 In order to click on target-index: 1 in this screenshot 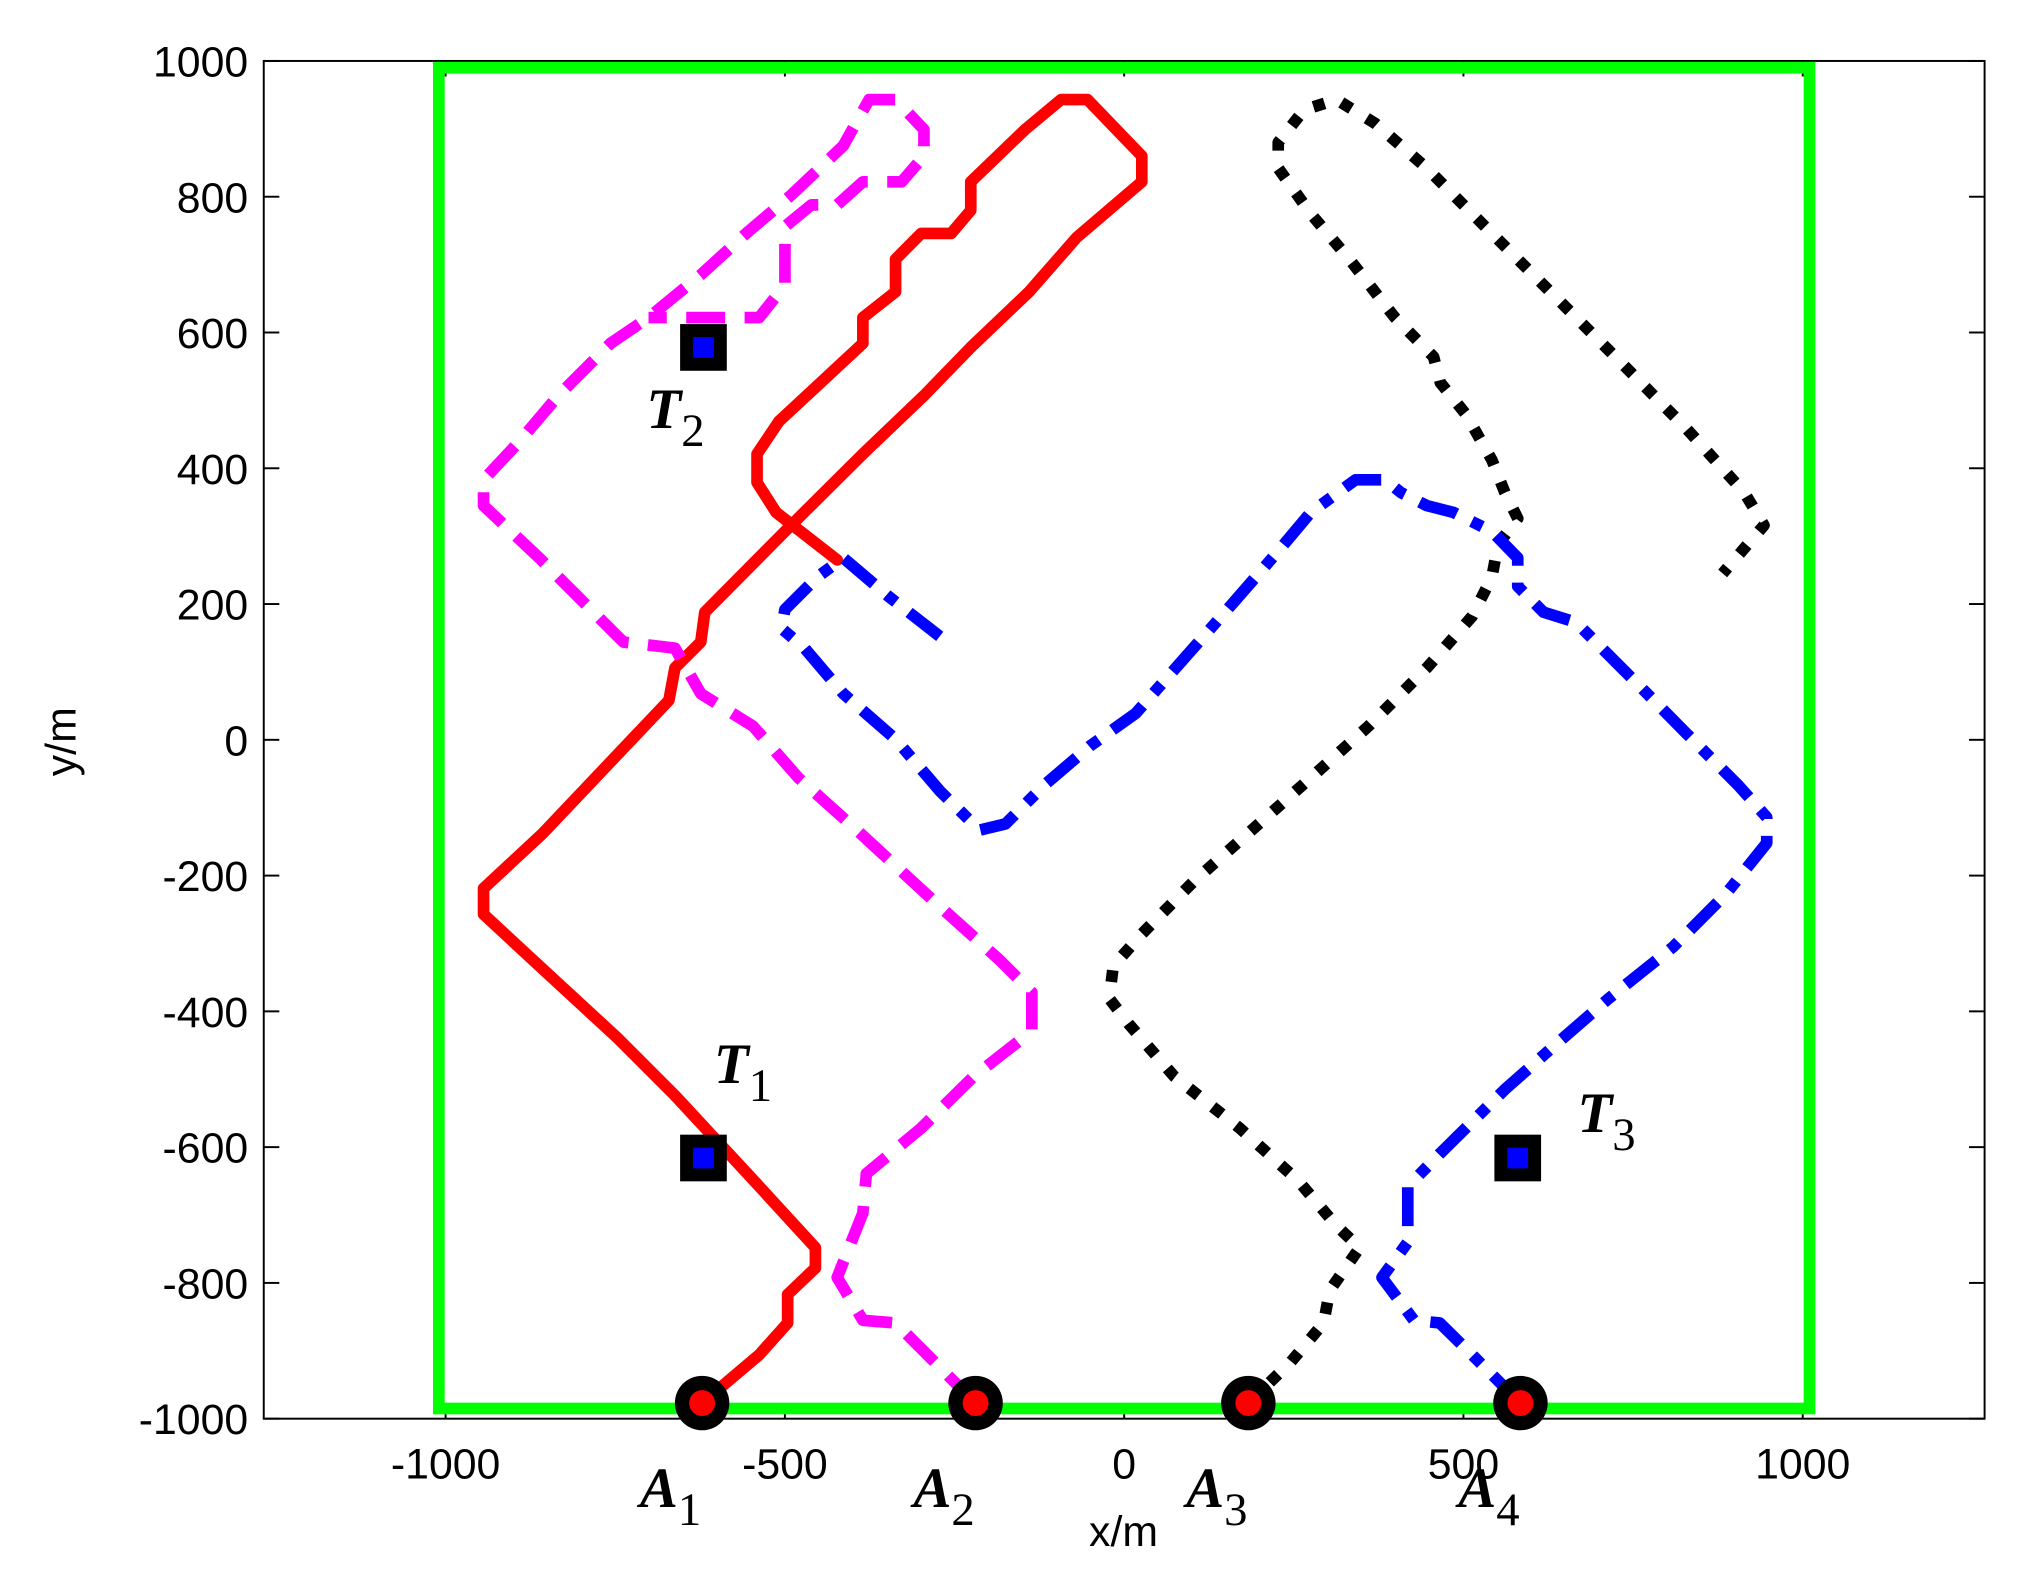, I will do `click(760, 1086)`.